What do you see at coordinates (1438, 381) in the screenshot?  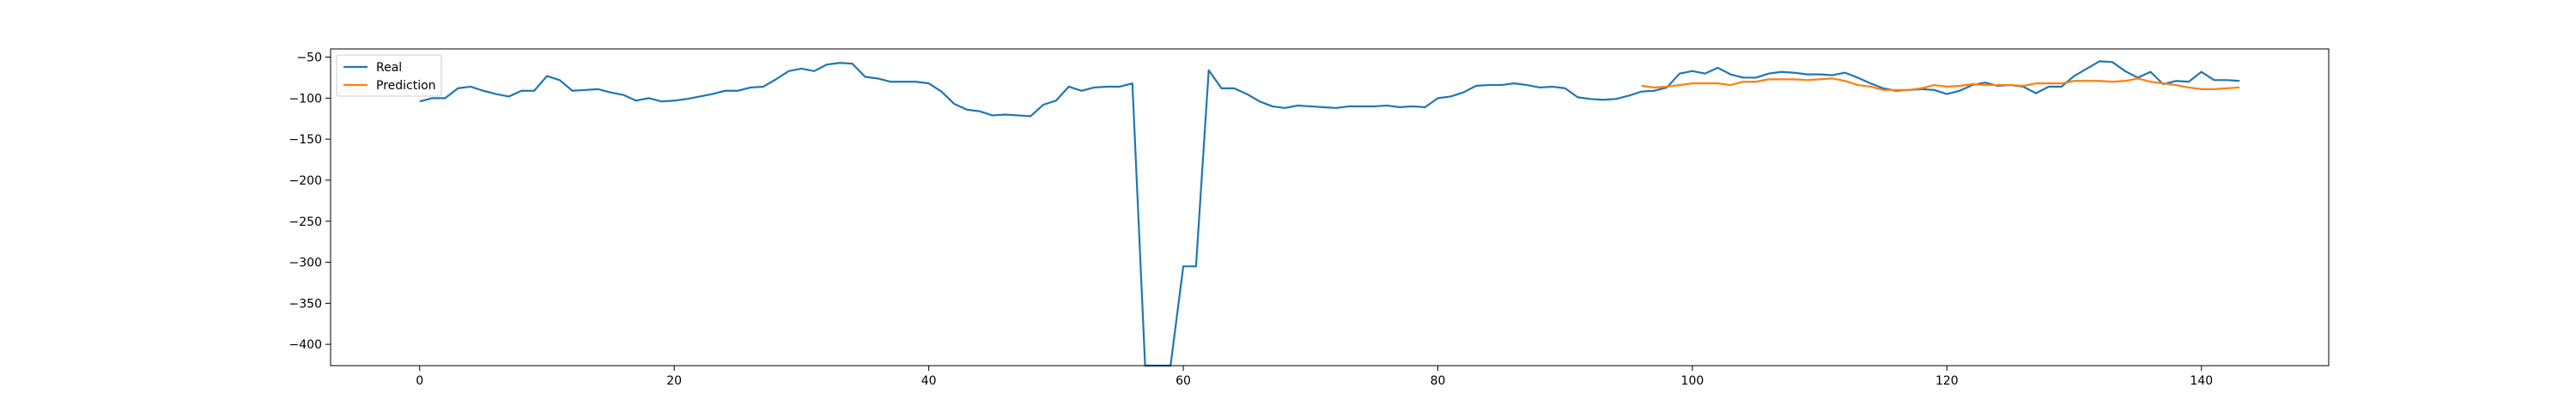 I see `x-tick-label: 80` at bounding box center [1438, 381].